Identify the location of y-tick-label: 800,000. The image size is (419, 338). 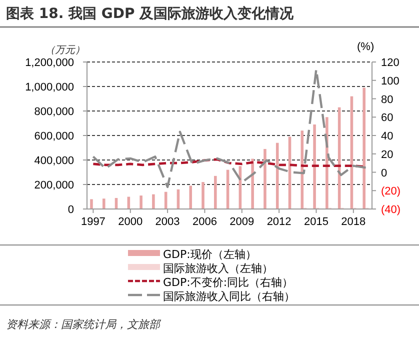
(54, 112).